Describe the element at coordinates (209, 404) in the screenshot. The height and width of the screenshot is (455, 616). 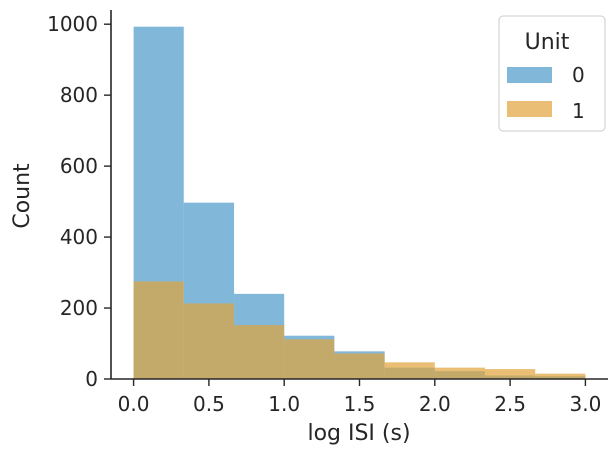
I see `x-tick-label-1: 0.5` at that location.